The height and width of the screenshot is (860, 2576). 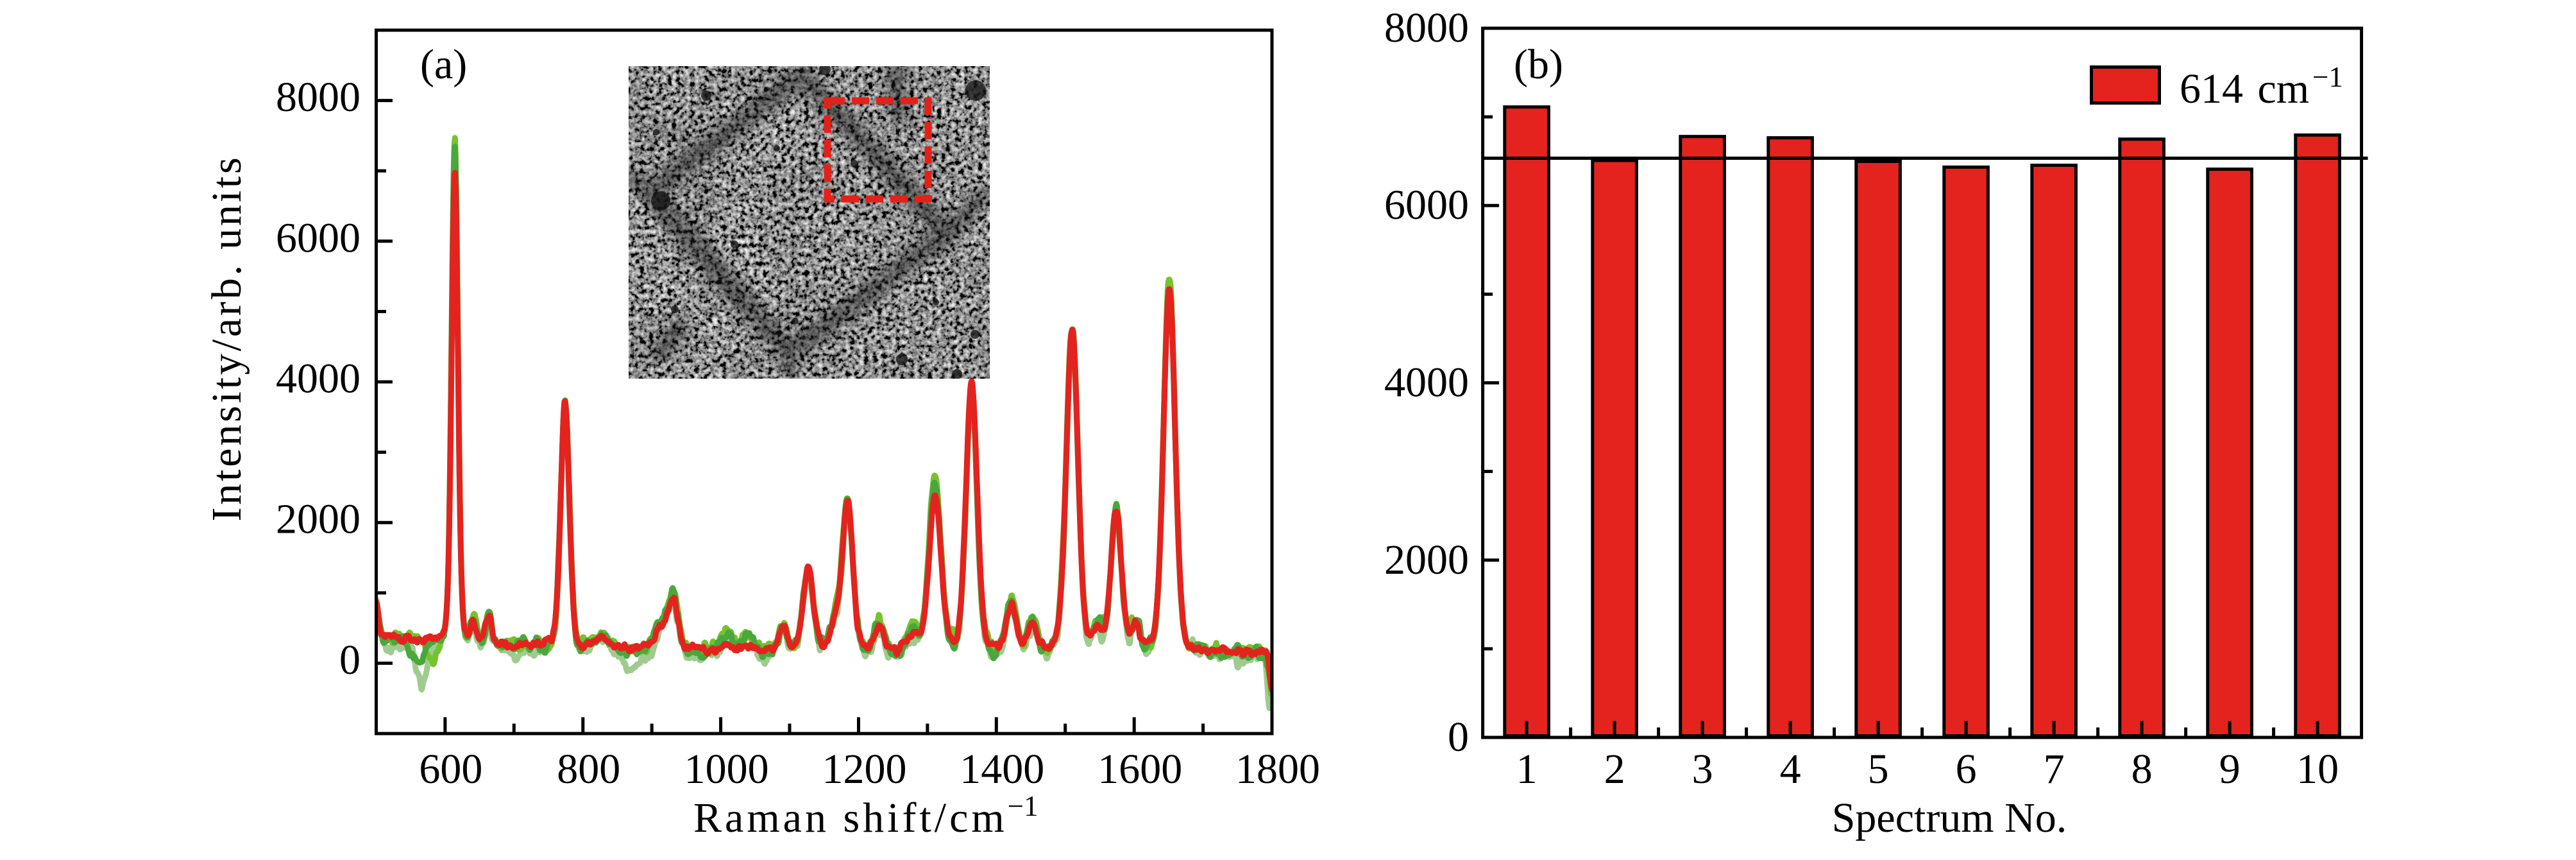 What do you see at coordinates (2261, 87) in the screenshot?
I see `svg-text:614 cm−1: 614 cm −1` at bounding box center [2261, 87].